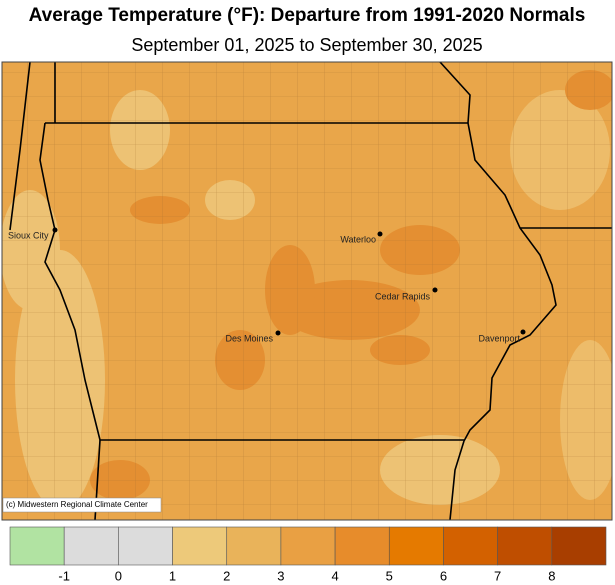 The image size is (615, 585). What do you see at coordinates (497, 575) in the screenshot?
I see `legend-tick-label: 7` at bounding box center [497, 575].